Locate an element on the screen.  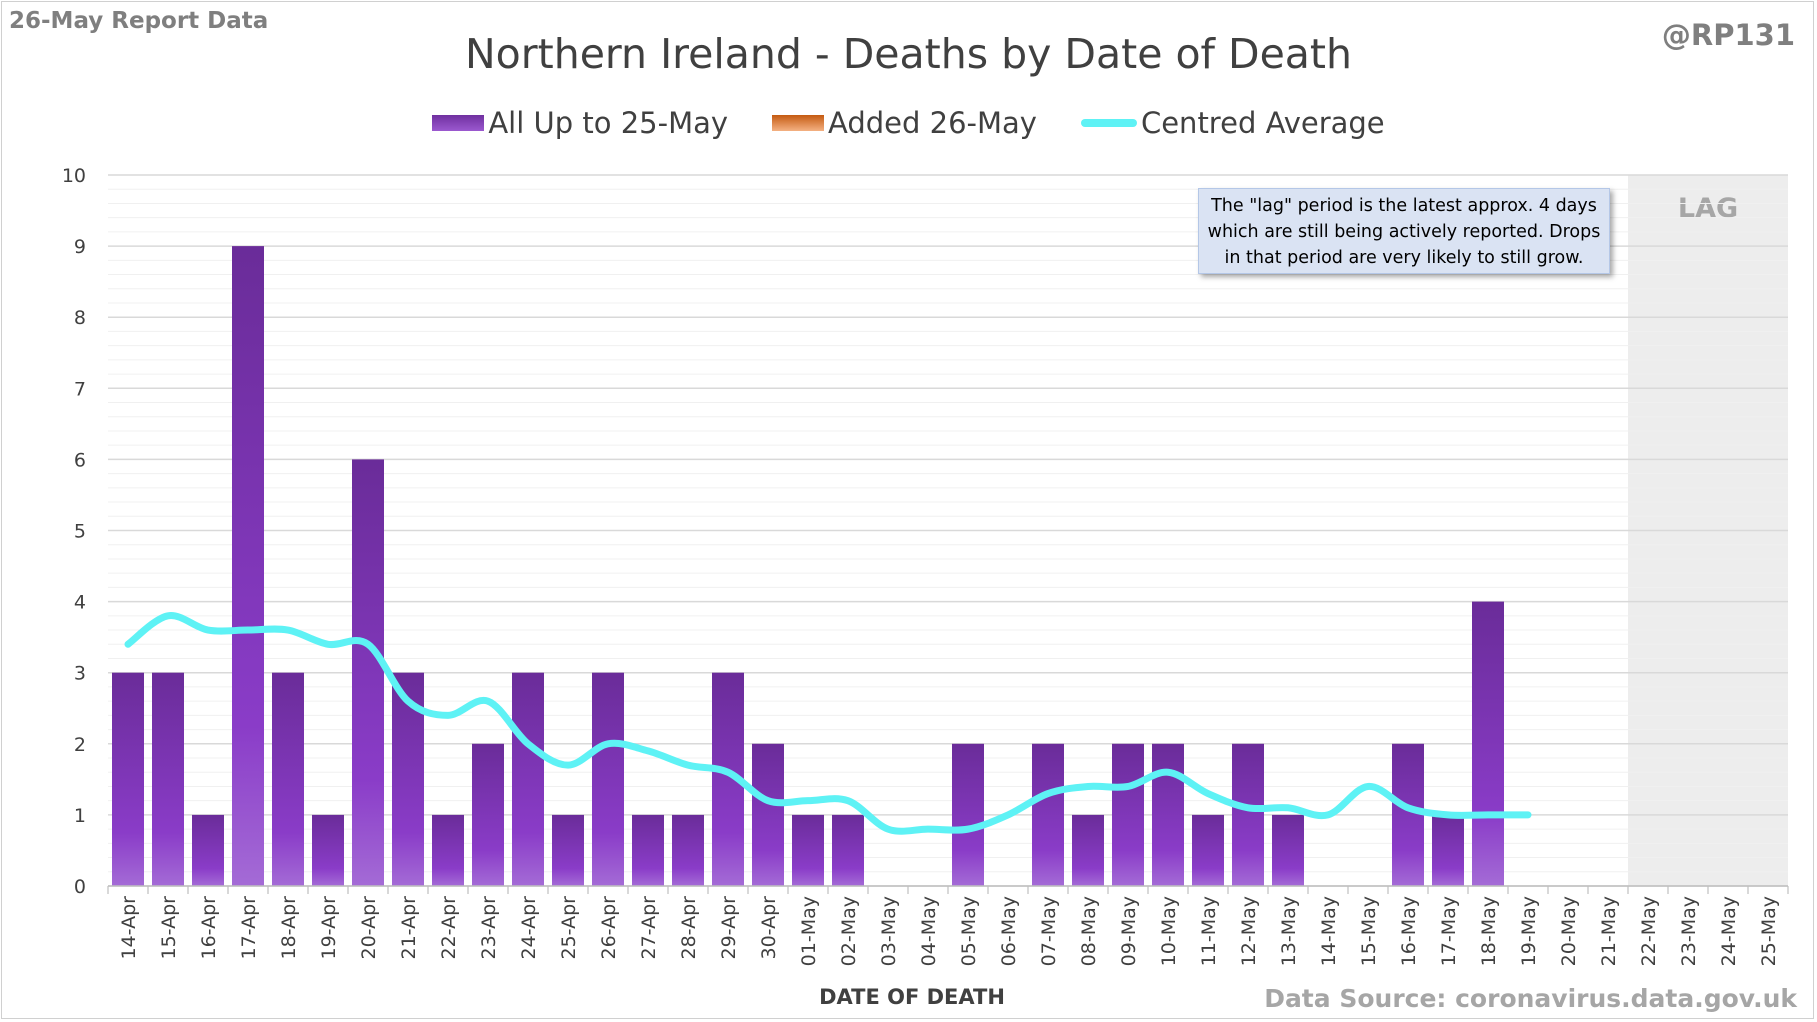
x-tick-label: 24-Apr is located at coordinates (529, 928).